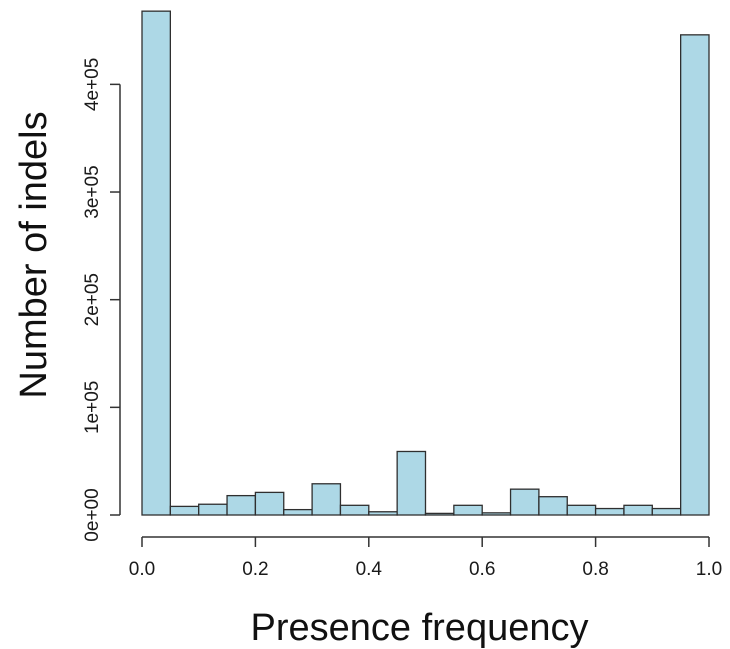 This screenshot has height=649, width=730. What do you see at coordinates (369, 569) in the screenshot?
I see `x-tick-label: 0.4` at bounding box center [369, 569].